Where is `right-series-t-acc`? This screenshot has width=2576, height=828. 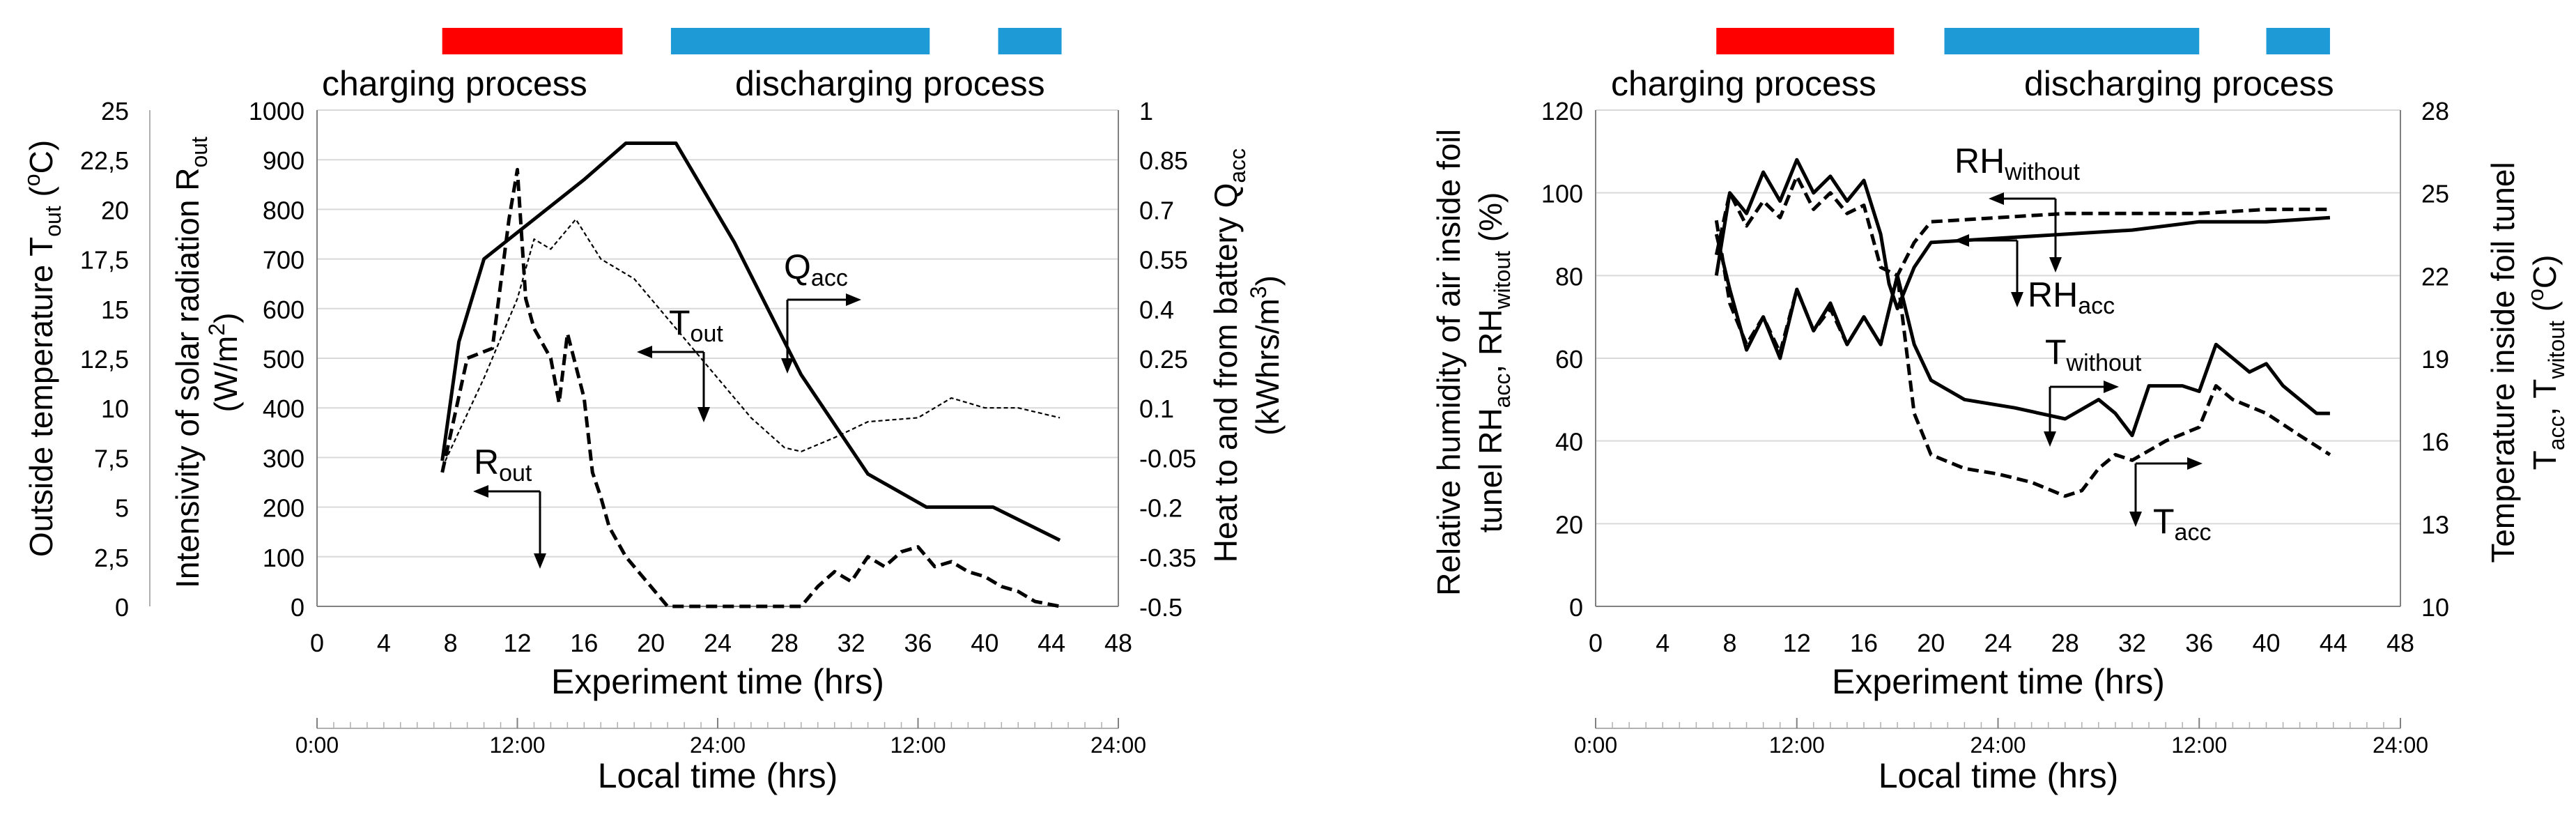
right-series-t-acc is located at coordinates (2022, 359).